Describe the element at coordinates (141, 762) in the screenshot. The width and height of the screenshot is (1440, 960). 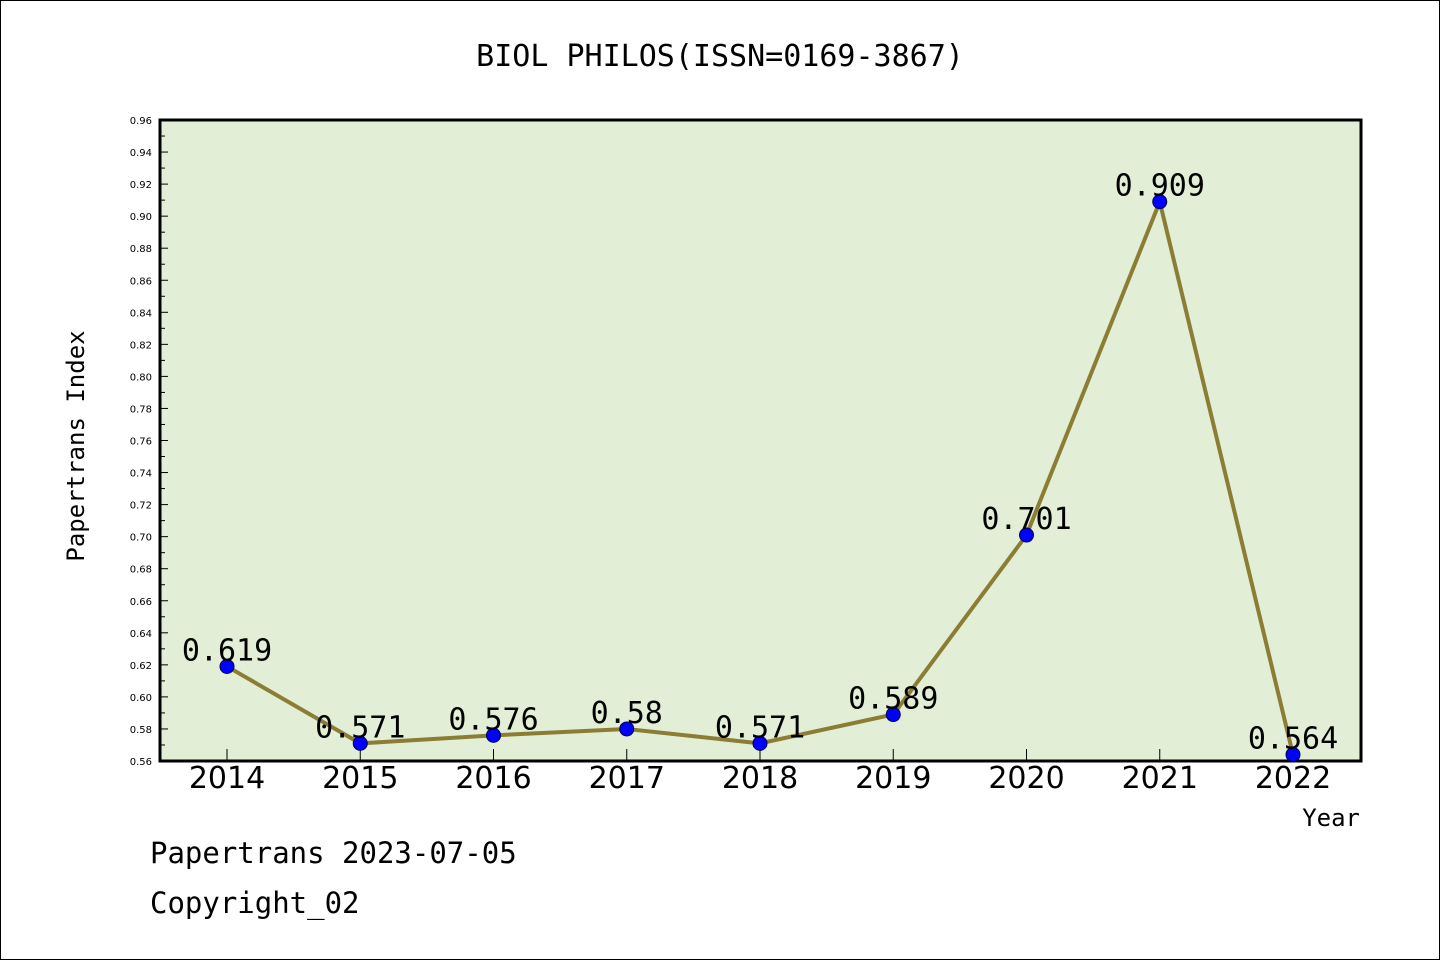
I see `y-tick-label: 0.56` at that location.